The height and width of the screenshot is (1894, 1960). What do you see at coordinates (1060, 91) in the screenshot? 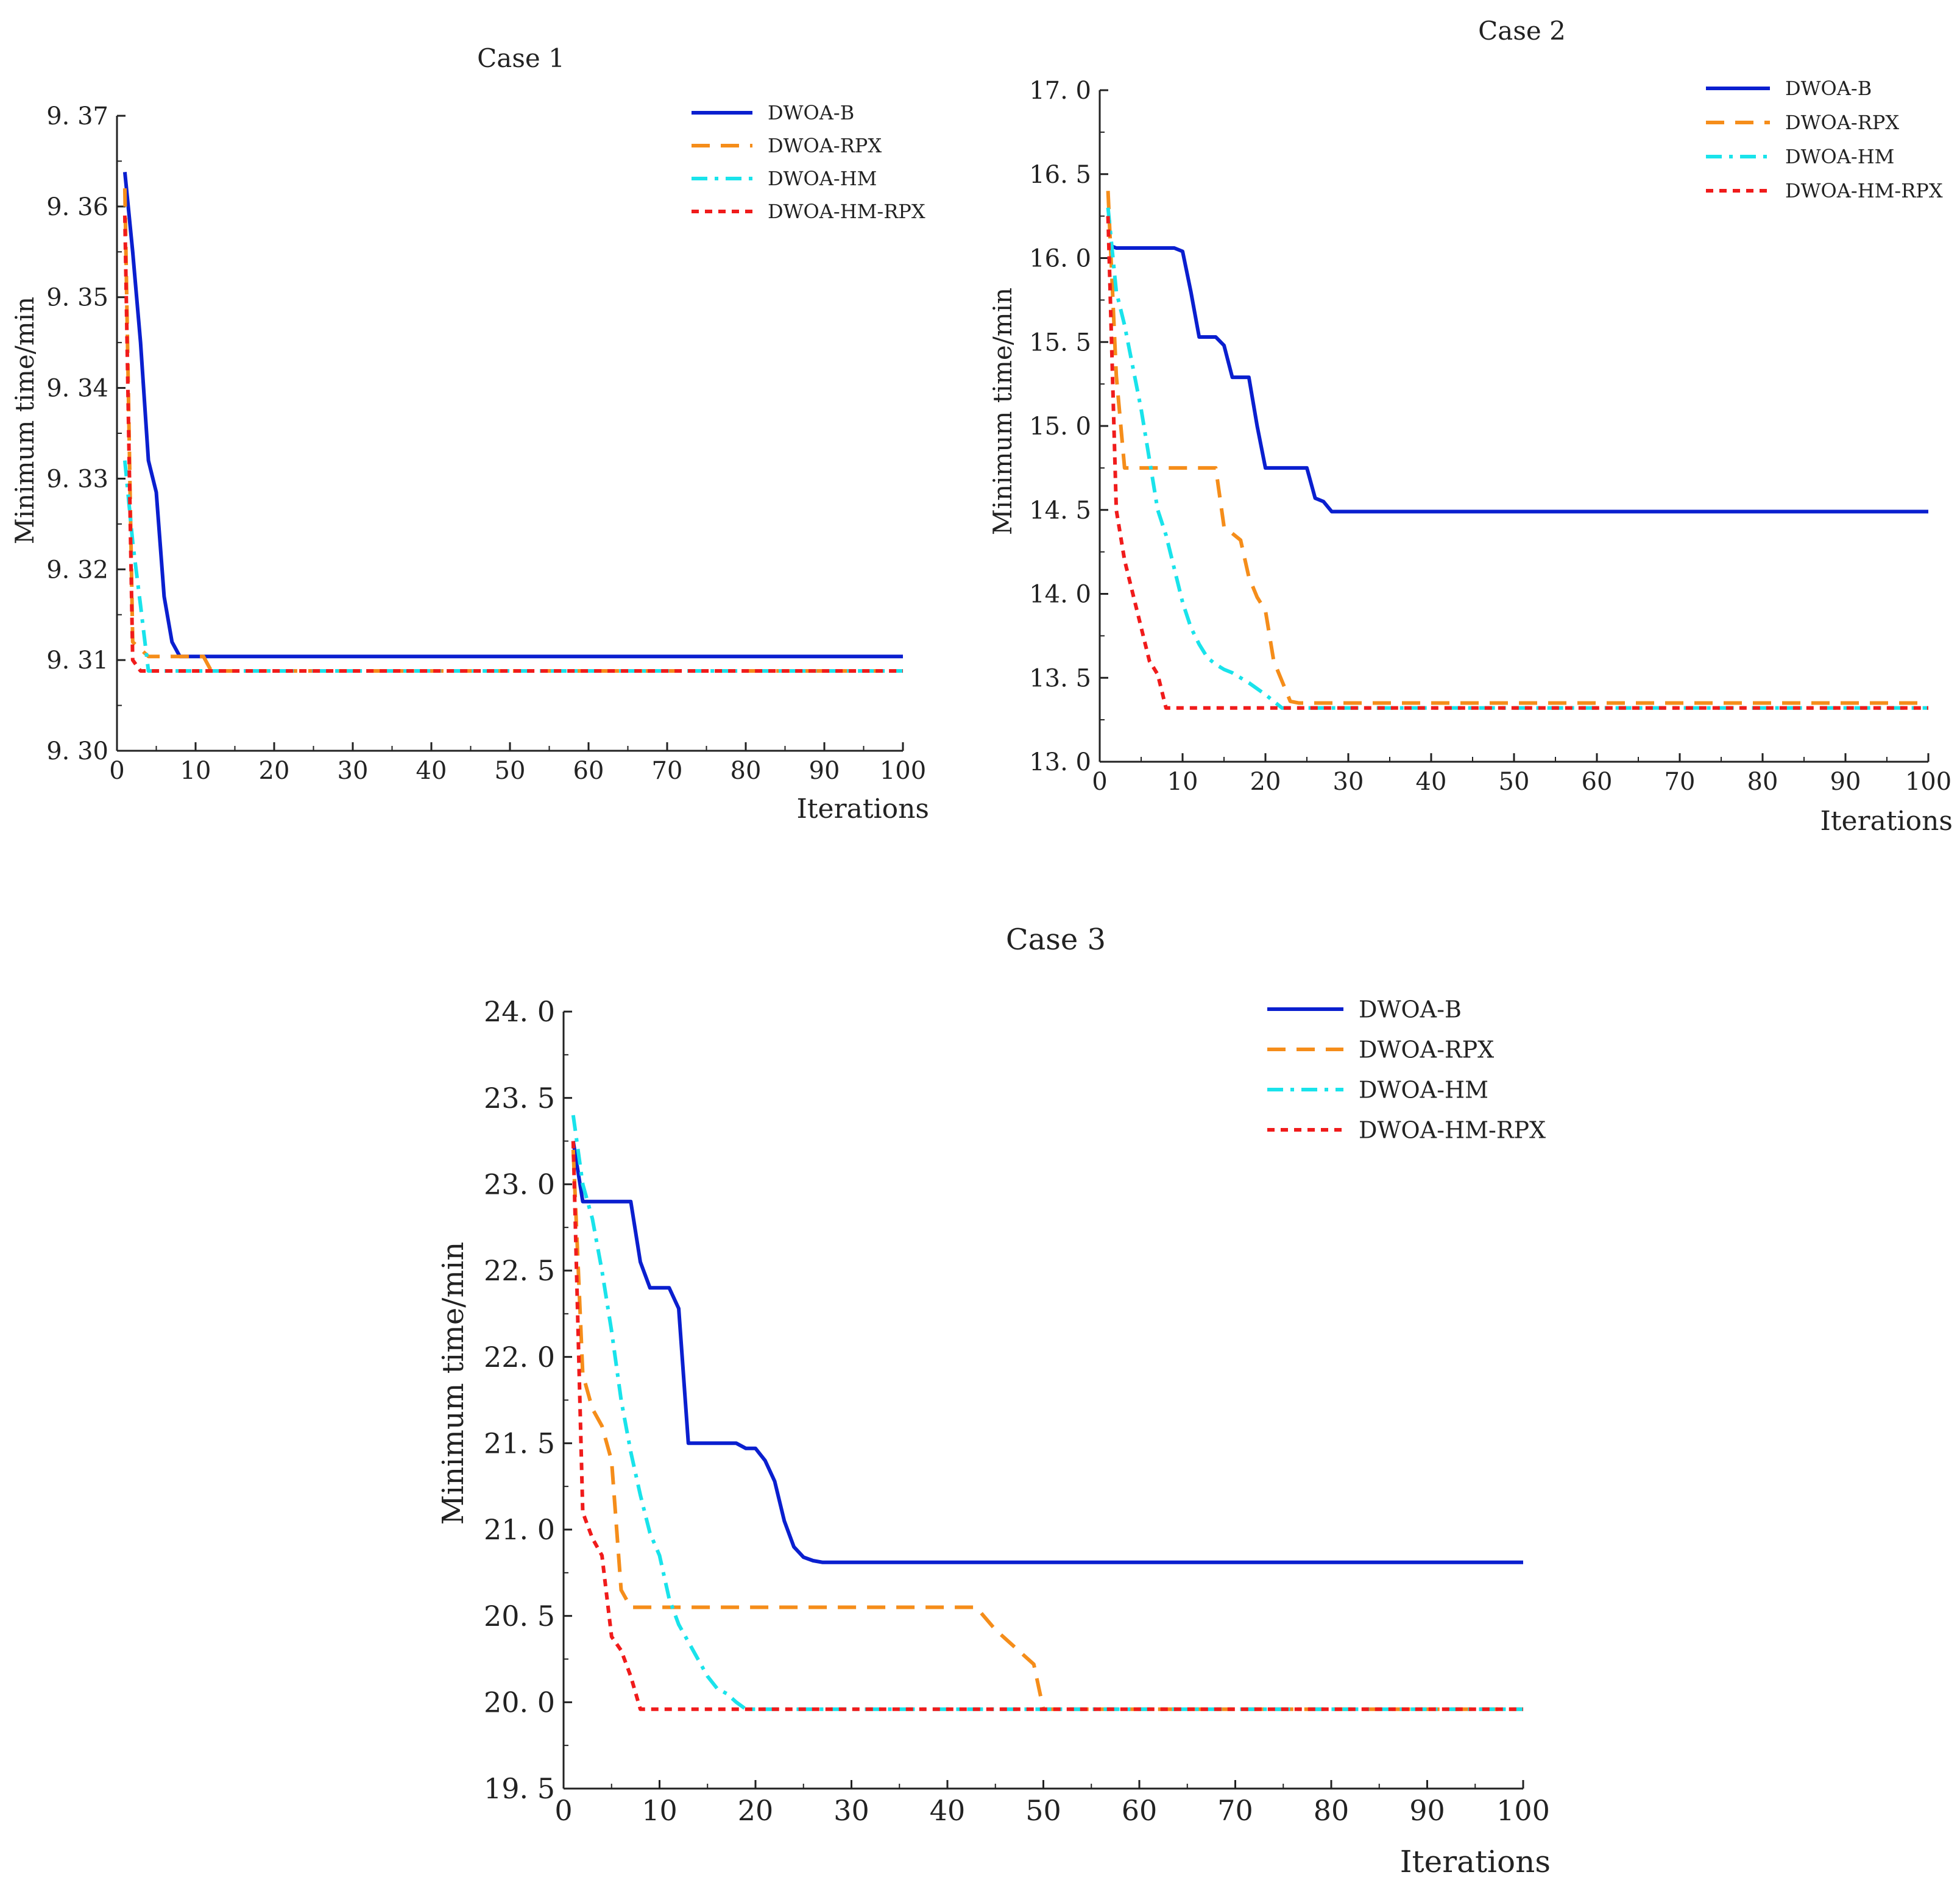
I see `y-tick-label: 17. 0` at bounding box center [1060, 91].